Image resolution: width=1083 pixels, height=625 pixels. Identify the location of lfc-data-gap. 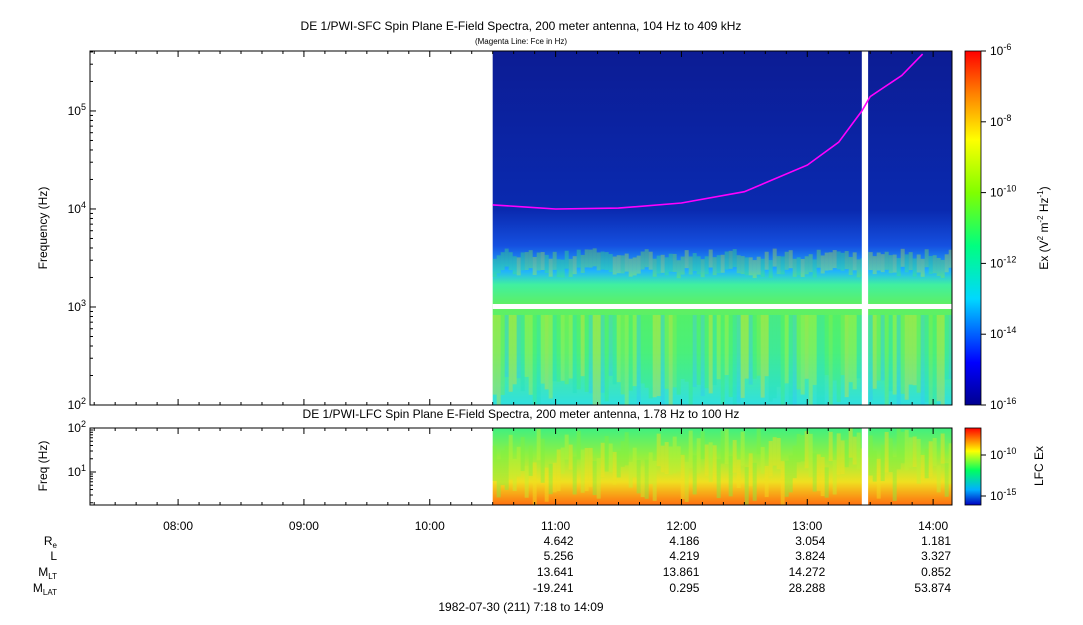
(865, 466).